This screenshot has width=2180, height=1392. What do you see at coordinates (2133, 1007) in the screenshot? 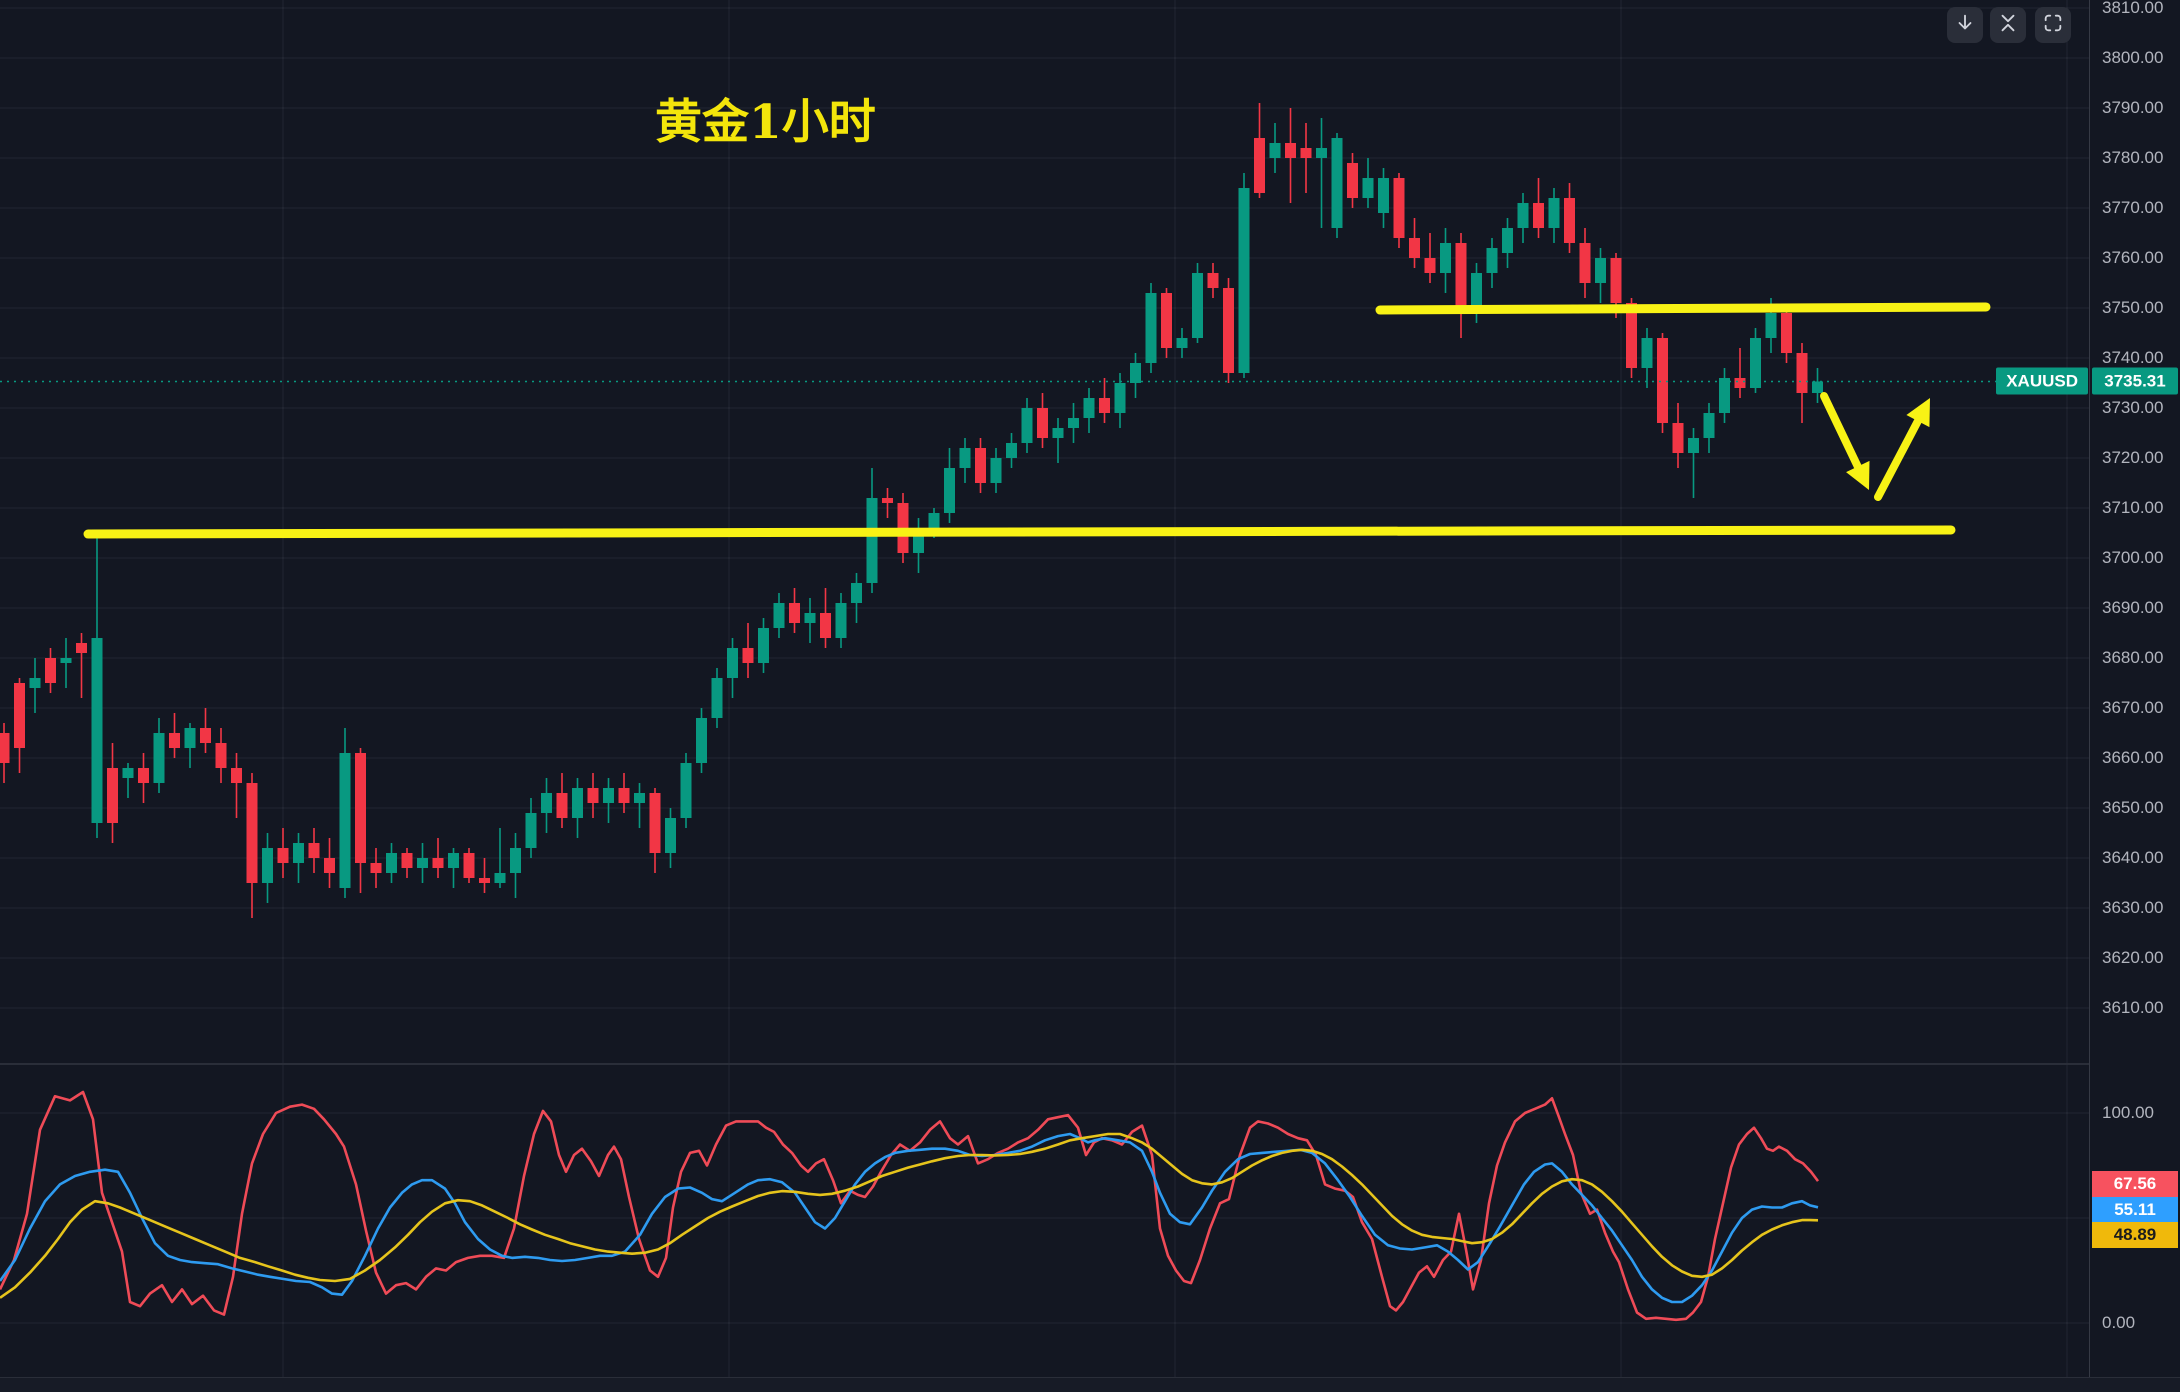
I see `price-axis-label: 3610.00` at bounding box center [2133, 1007].